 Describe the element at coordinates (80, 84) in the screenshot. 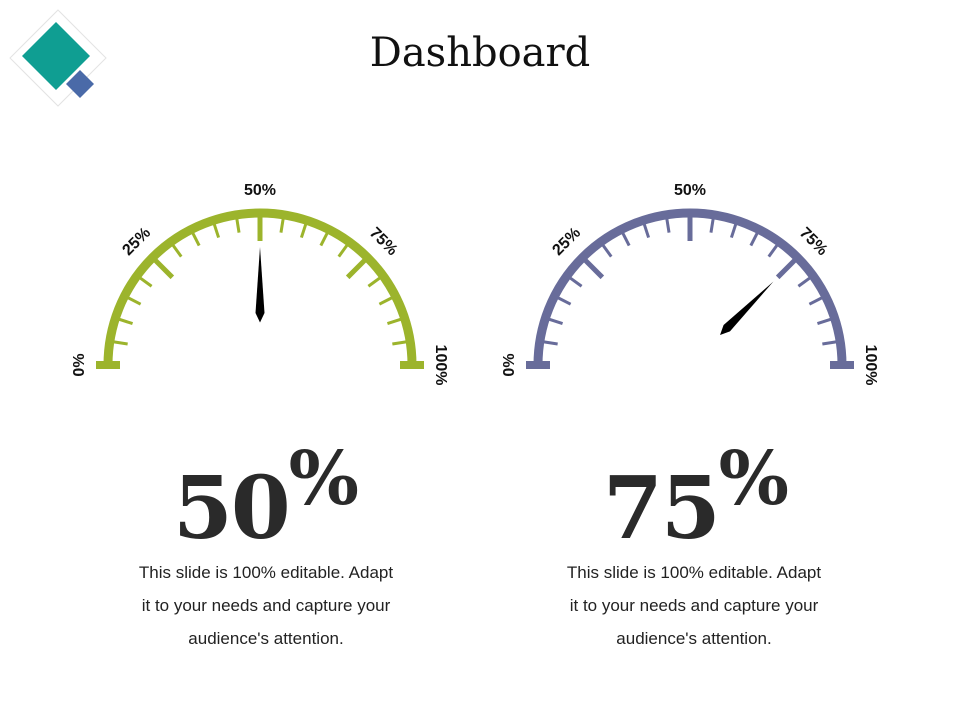

I see `logo-blue-diamond` at that location.